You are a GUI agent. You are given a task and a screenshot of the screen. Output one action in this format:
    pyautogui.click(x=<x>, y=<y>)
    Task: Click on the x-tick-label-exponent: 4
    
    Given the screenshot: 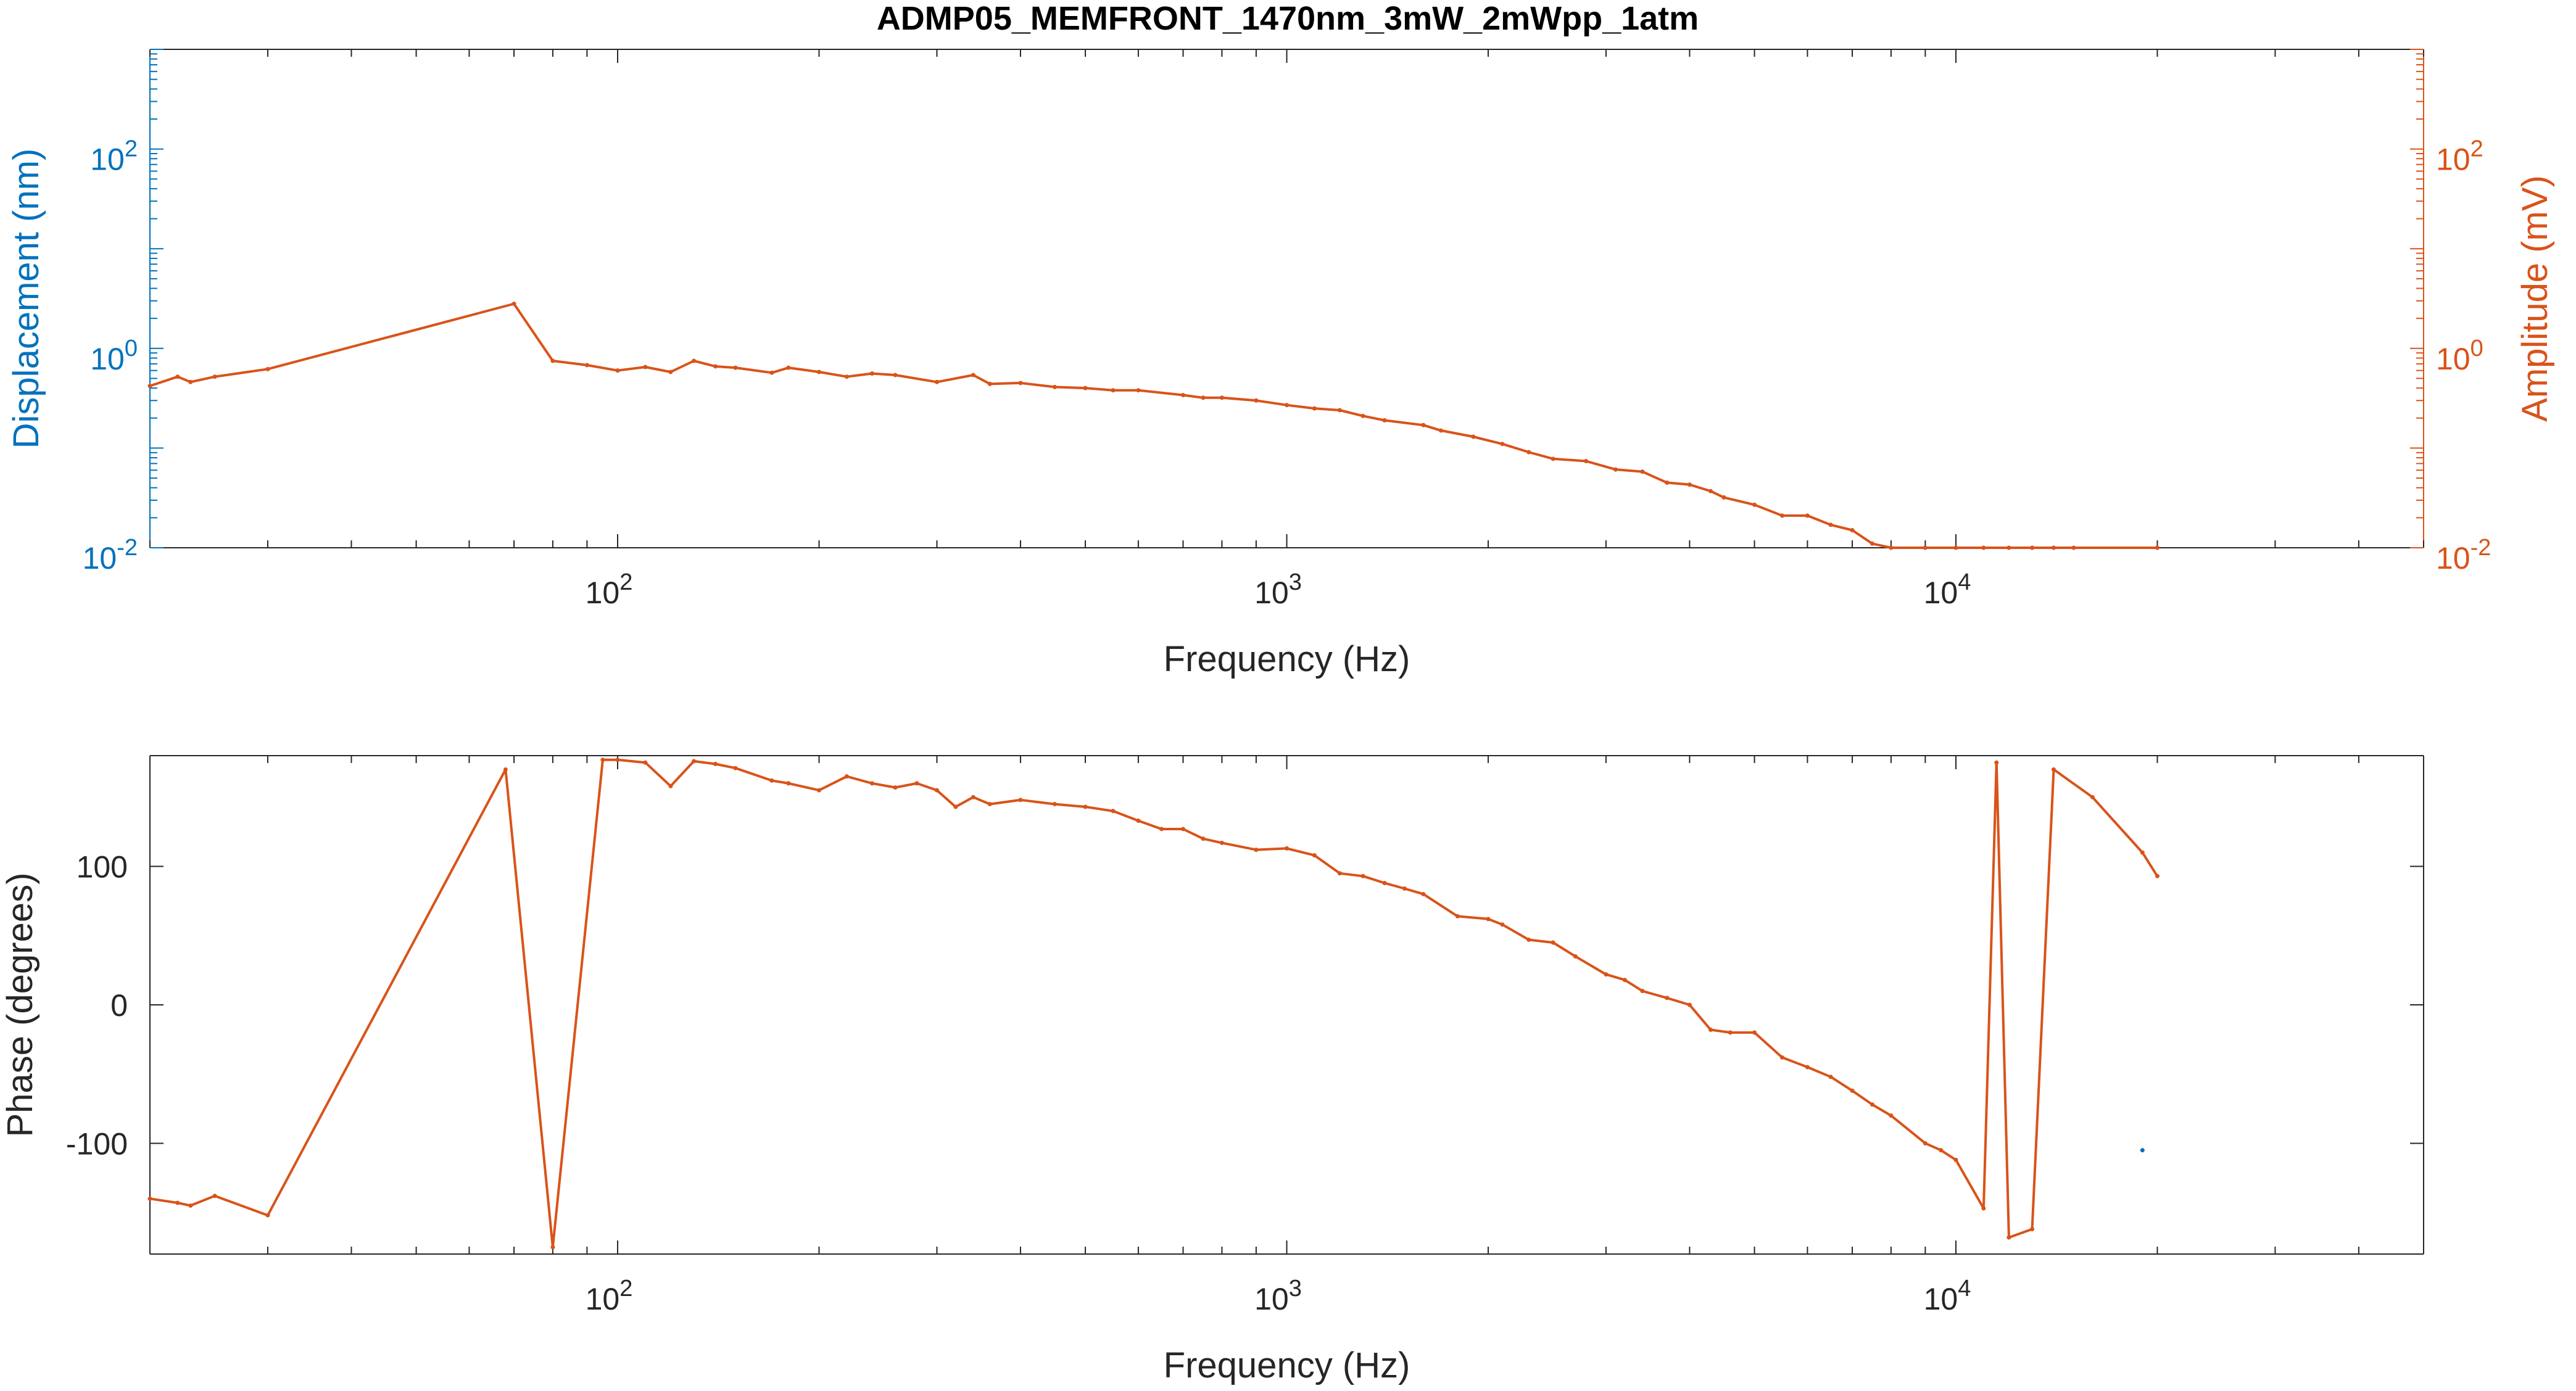 What is the action you would take?
    pyautogui.click(x=1964, y=582)
    